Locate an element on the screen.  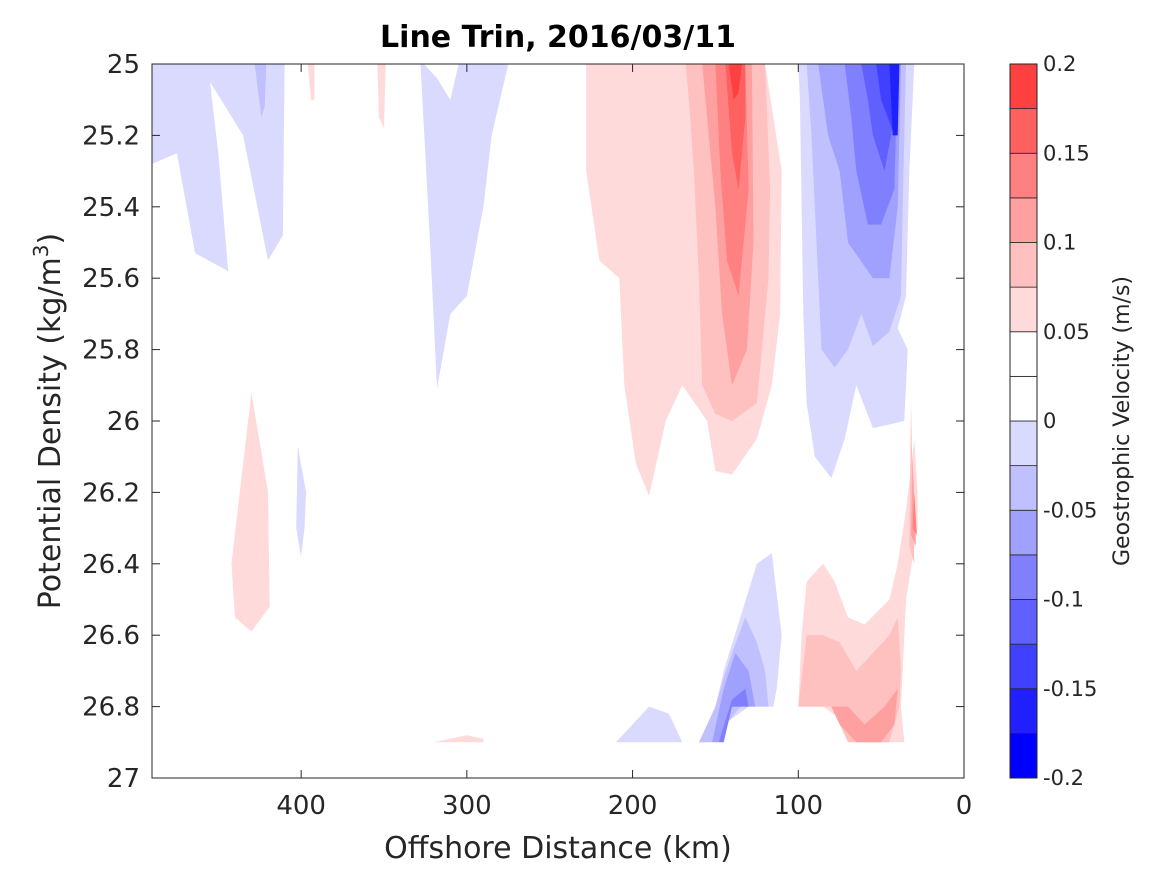
colorbar-tick-label: 0.15 is located at coordinates (1066, 153).